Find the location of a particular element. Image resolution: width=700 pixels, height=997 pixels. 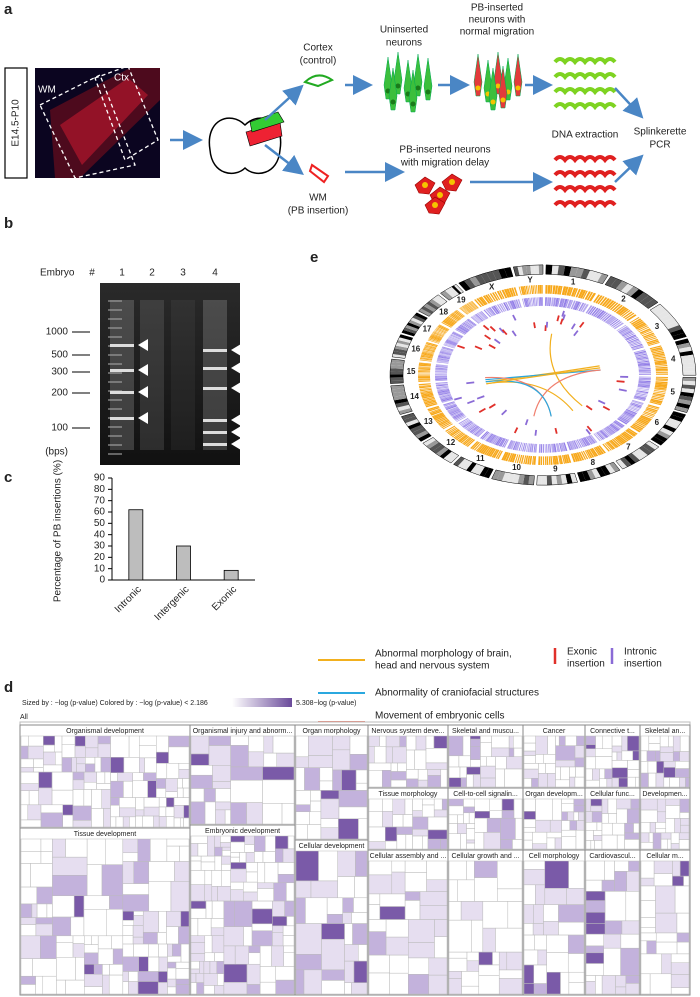

x-tick-label: Intronic is located at coordinates (128, 599).